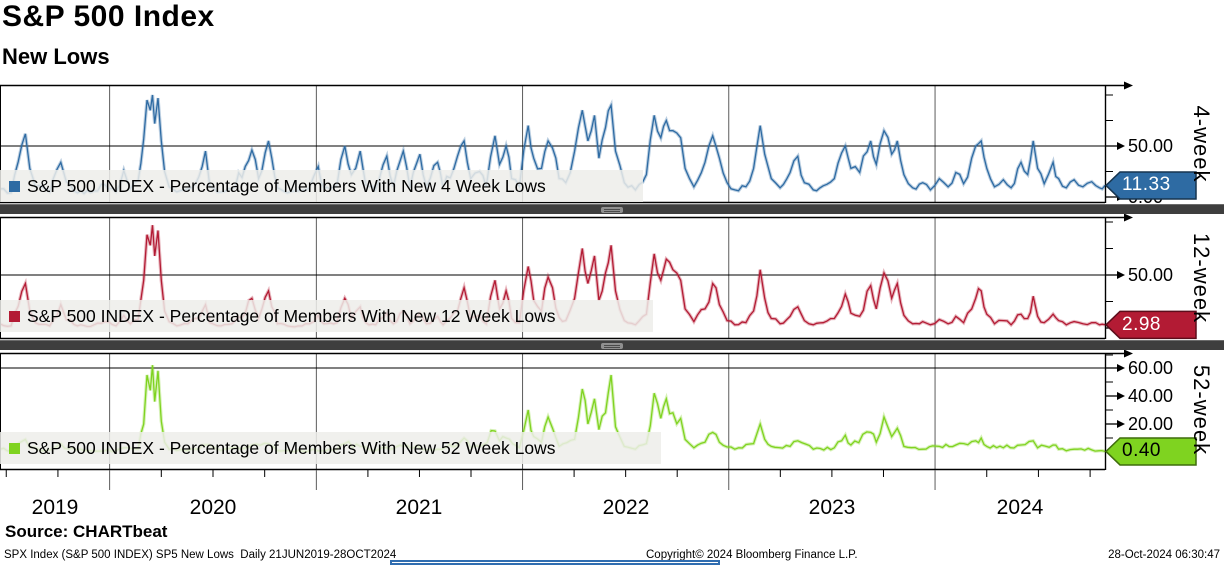 The height and width of the screenshot is (566, 1224). Describe the element at coordinates (1141, 451) in the screenshot. I see `last-value-badge-52-week: 0.40` at that location.